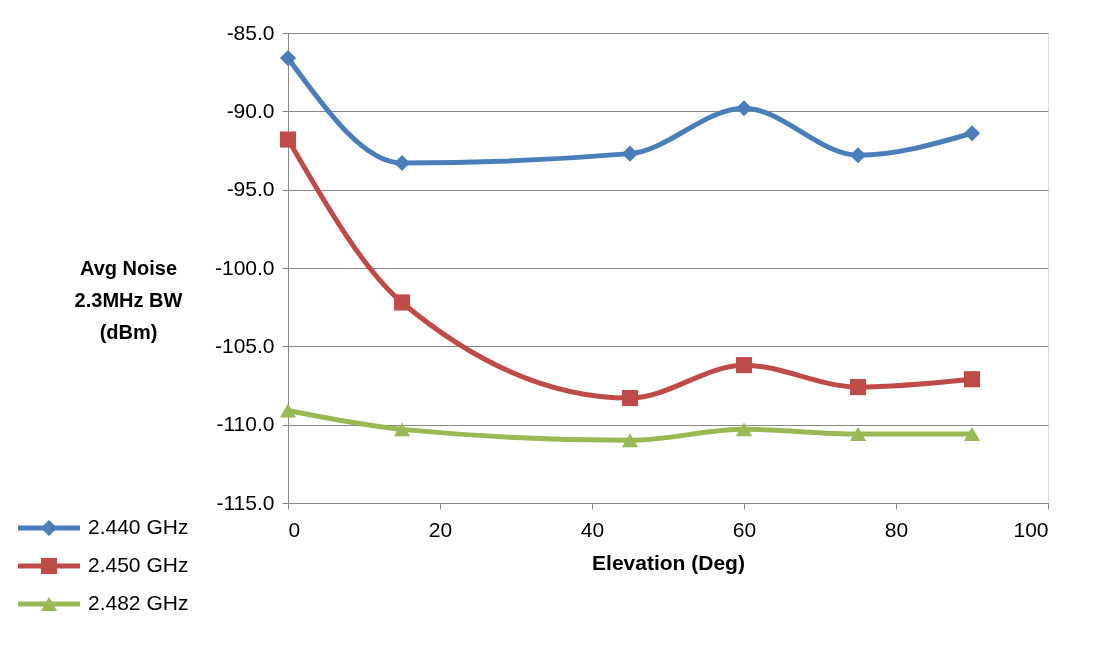  What do you see at coordinates (592, 529) in the screenshot?
I see `x-tick-label: 40` at bounding box center [592, 529].